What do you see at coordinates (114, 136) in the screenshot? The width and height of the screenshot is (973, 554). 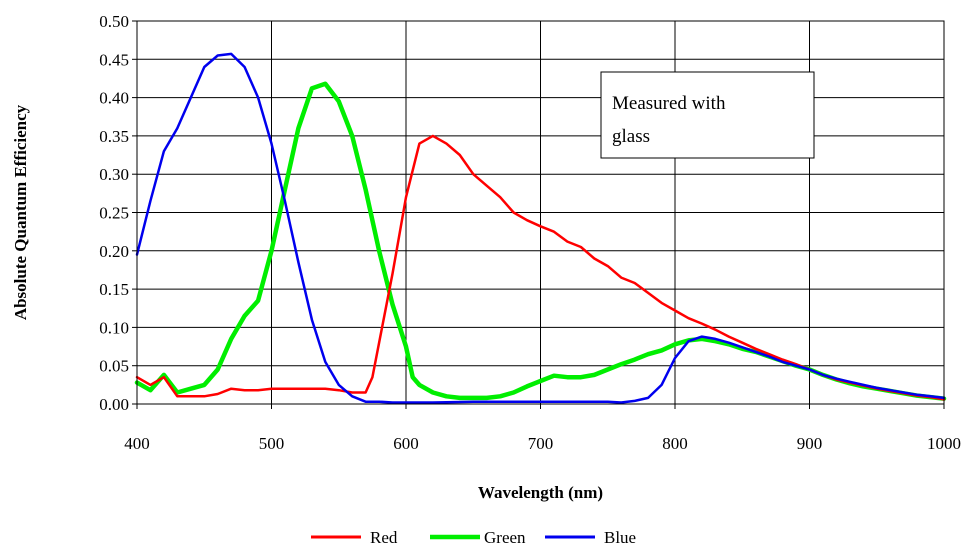 I see `y-tick-label: 0.35` at bounding box center [114, 136].